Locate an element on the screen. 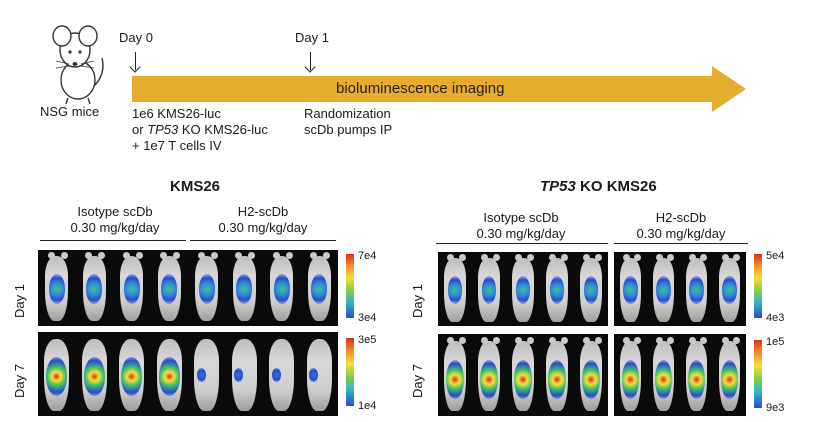 Image resolution: width=820 pixels, height=422 pixels. right-group-isotype: Isotype scDb 0.30 mg/kg/day is located at coordinates (521, 226).